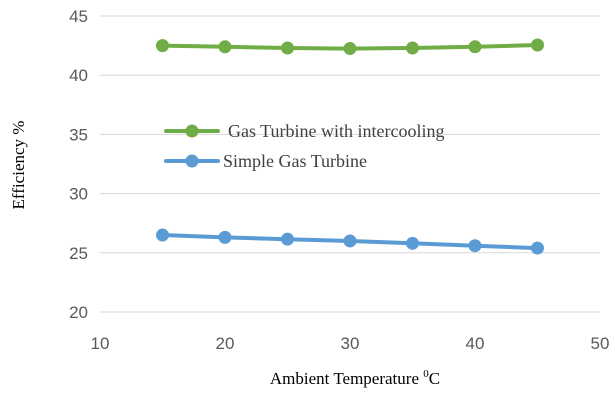 Image resolution: width=615 pixels, height=394 pixels. I want to click on y-tick-label: 25, so click(78, 253).